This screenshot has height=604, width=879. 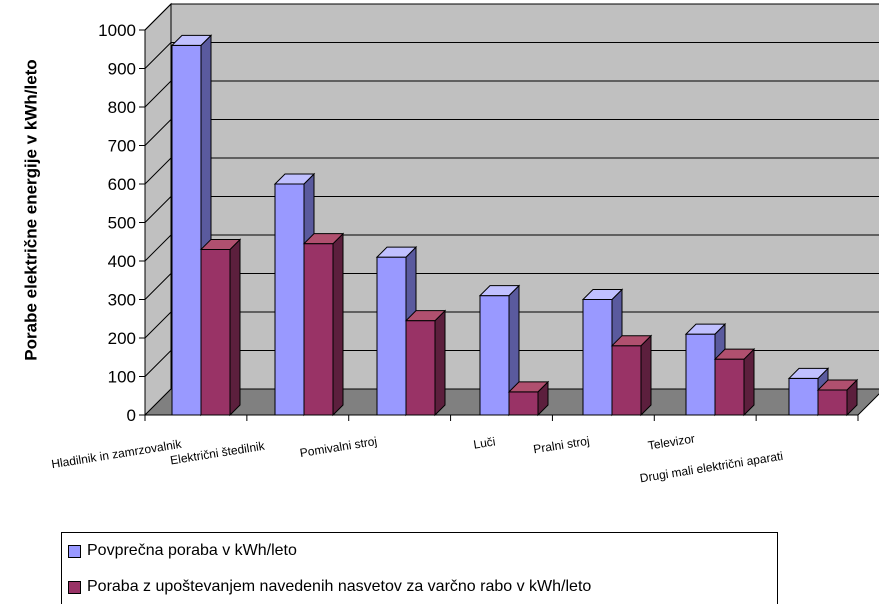 I want to click on bar-series-2-4-top, so click(x=528, y=387).